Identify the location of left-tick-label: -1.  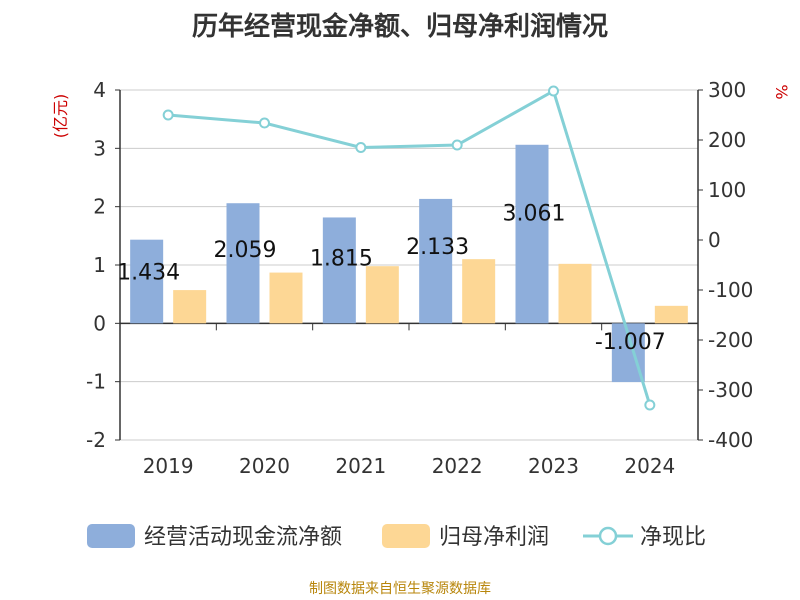
(96, 382).